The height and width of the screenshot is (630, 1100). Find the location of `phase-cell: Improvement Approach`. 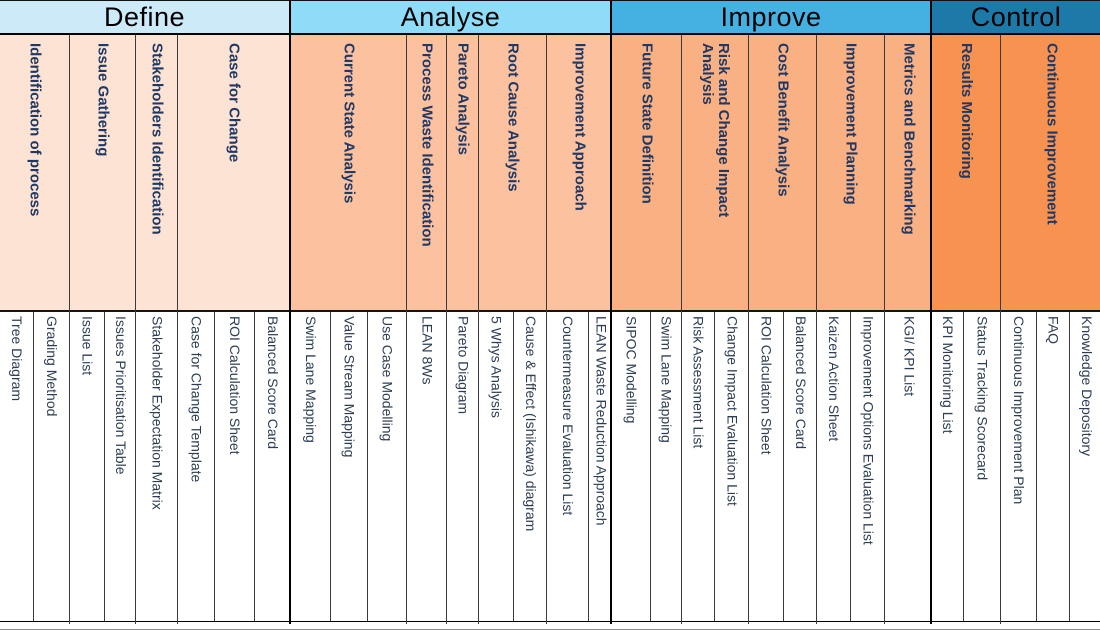

phase-cell: Improvement Approach is located at coordinates (579, 173).